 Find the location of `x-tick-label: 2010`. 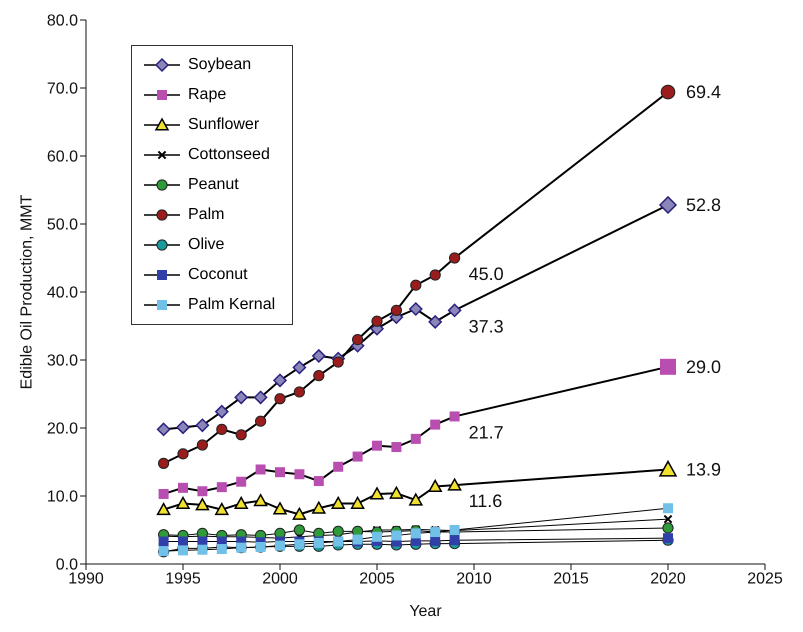

x-tick-label: 2010 is located at coordinates (474, 579).